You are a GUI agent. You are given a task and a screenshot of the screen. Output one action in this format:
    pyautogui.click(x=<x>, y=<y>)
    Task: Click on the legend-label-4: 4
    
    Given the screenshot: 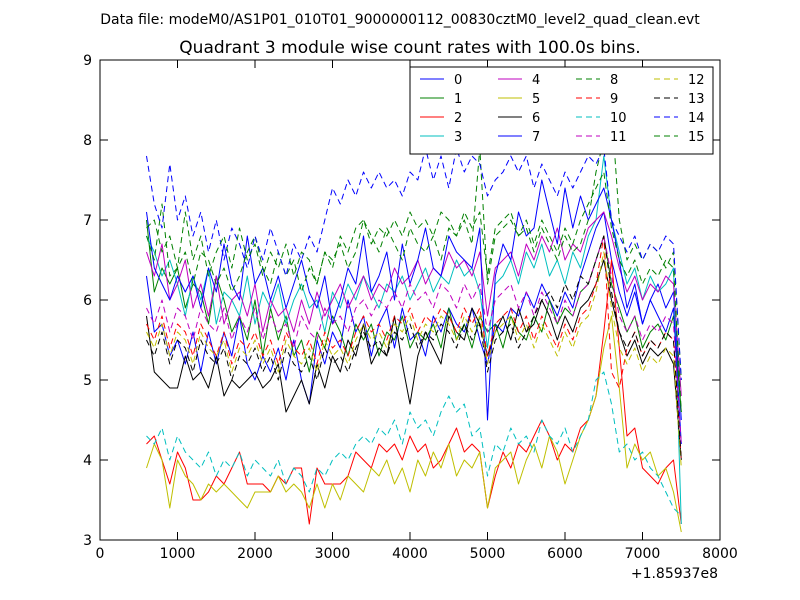 What is the action you would take?
    pyautogui.click(x=536, y=80)
    